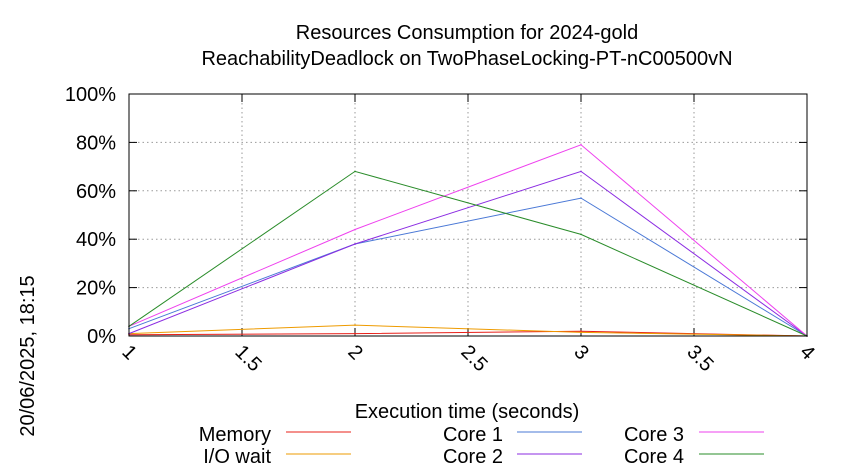 The height and width of the screenshot is (475, 850). Describe the element at coordinates (90, 95) in the screenshot. I see `y-tick-label: 100%` at that location.